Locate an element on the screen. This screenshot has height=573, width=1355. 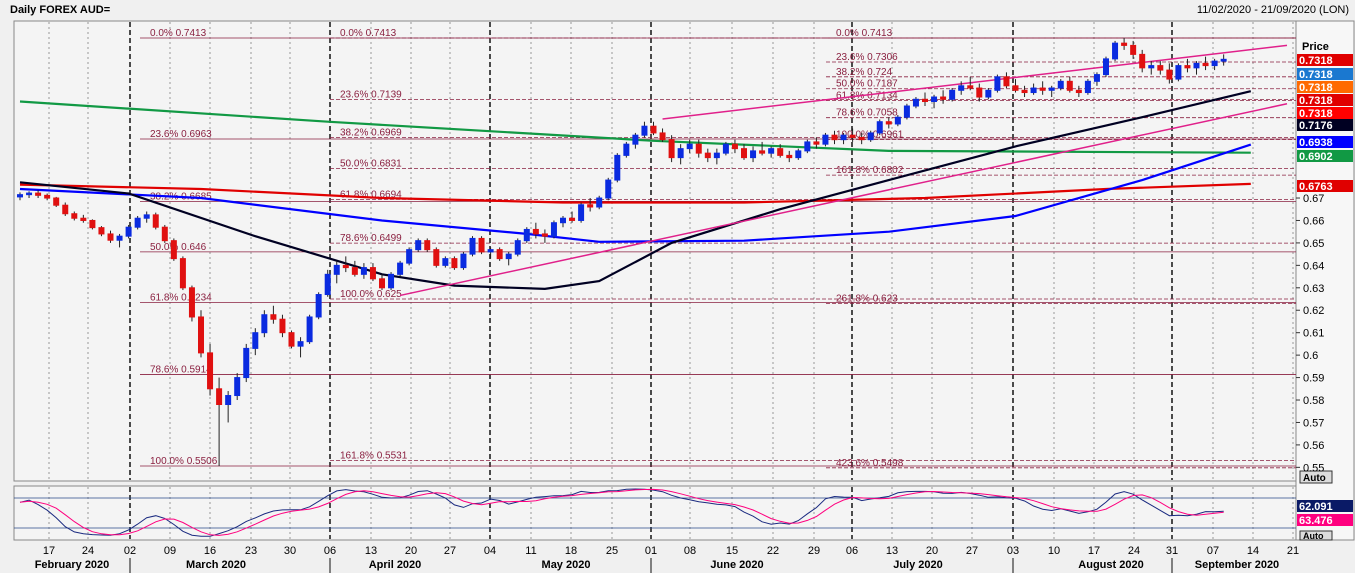
auto-button is located at coordinates (1316, 477).